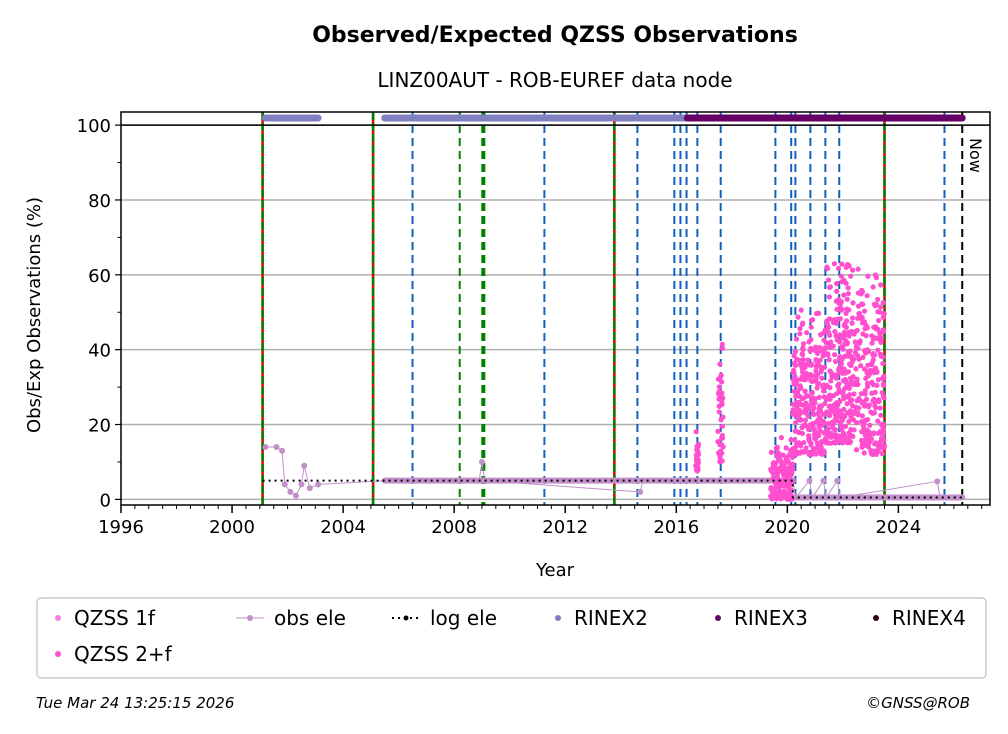 Image resolution: width=1008 pixels, height=734 pixels. Describe the element at coordinates (555, 35) in the screenshot. I see `chart-title: Observed/Expected QZSS Observations` at that location.